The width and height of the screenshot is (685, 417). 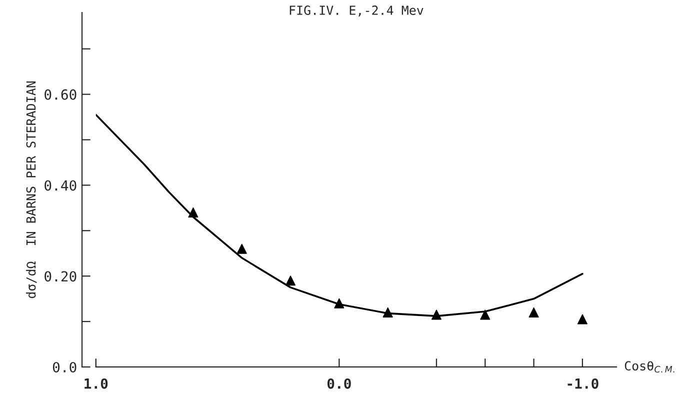 I want to click on y-tick-label: 0.60, so click(x=60, y=94).